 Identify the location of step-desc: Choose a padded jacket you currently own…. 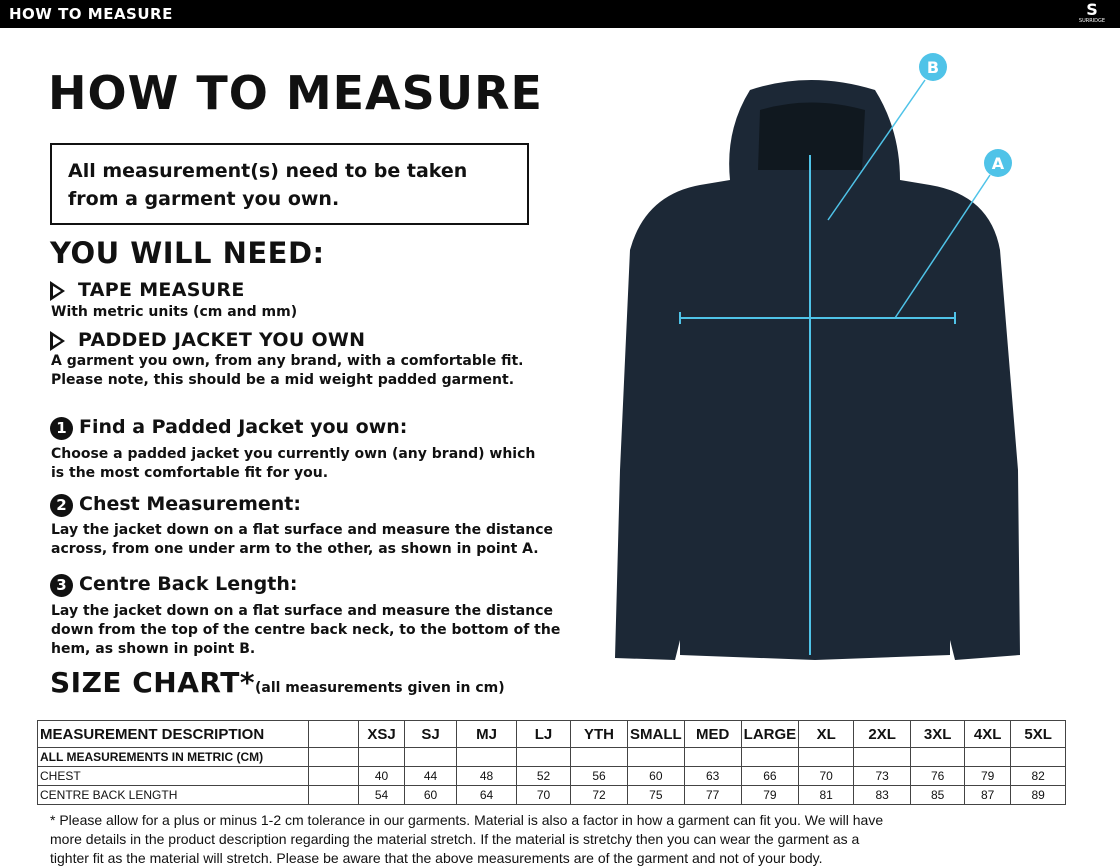
(293, 463).